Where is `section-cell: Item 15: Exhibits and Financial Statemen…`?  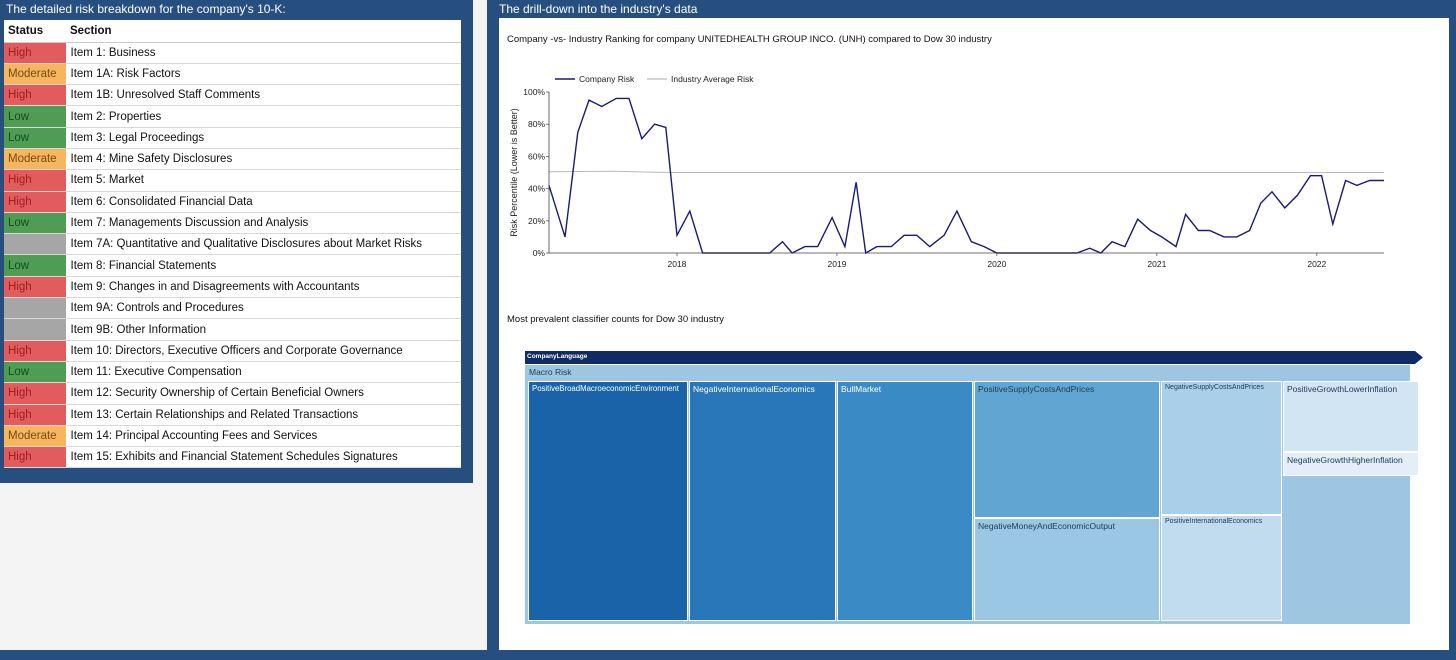
section-cell: Item 15: Exhibits and Financial Statemen… is located at coordinates (263, 457).